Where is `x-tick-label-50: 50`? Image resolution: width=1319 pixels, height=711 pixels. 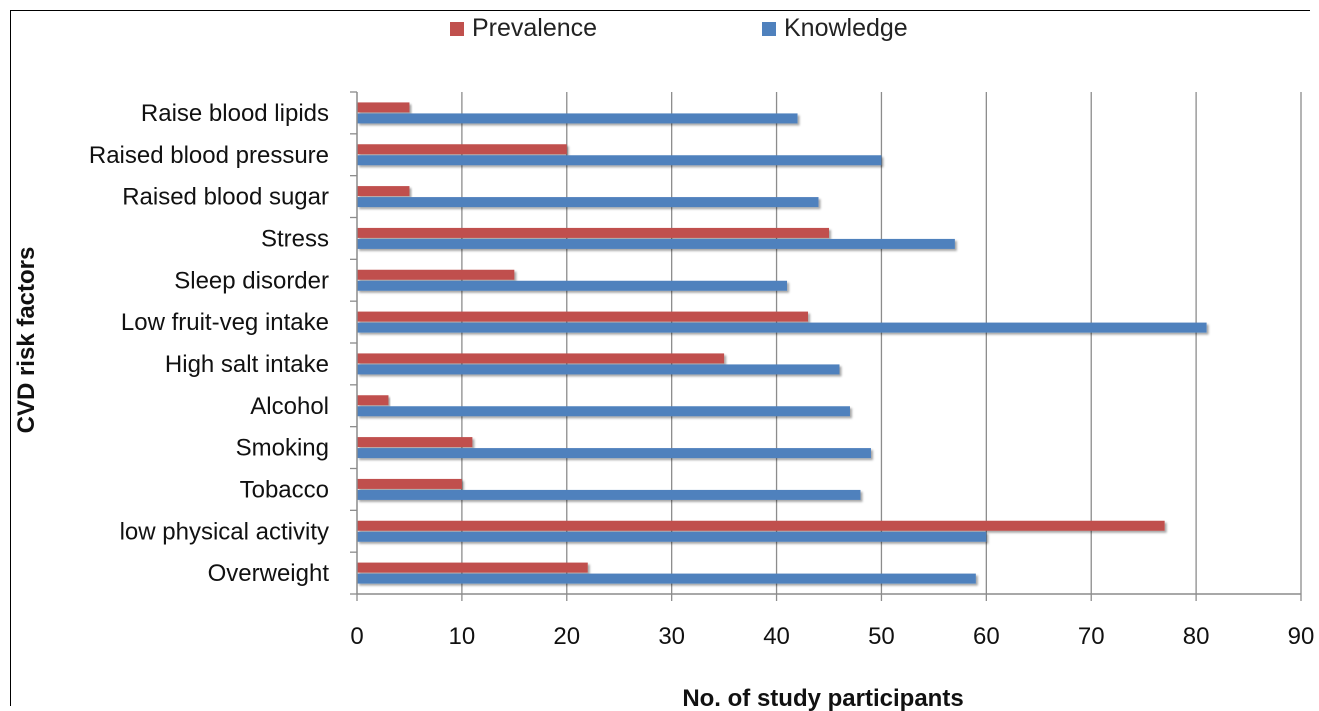
x-tick-label-50: 50 is located at coordinates (881, 636).